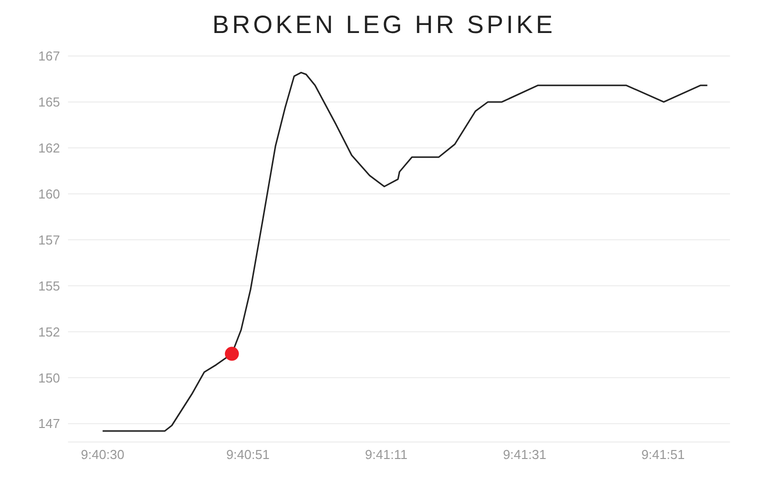 This screenshot has height=485, width=768. What do you see at coordinates (663, 454) in the screenshot?
I see `x-tick-label: 9:41:51` at bounding box center [663, 454].